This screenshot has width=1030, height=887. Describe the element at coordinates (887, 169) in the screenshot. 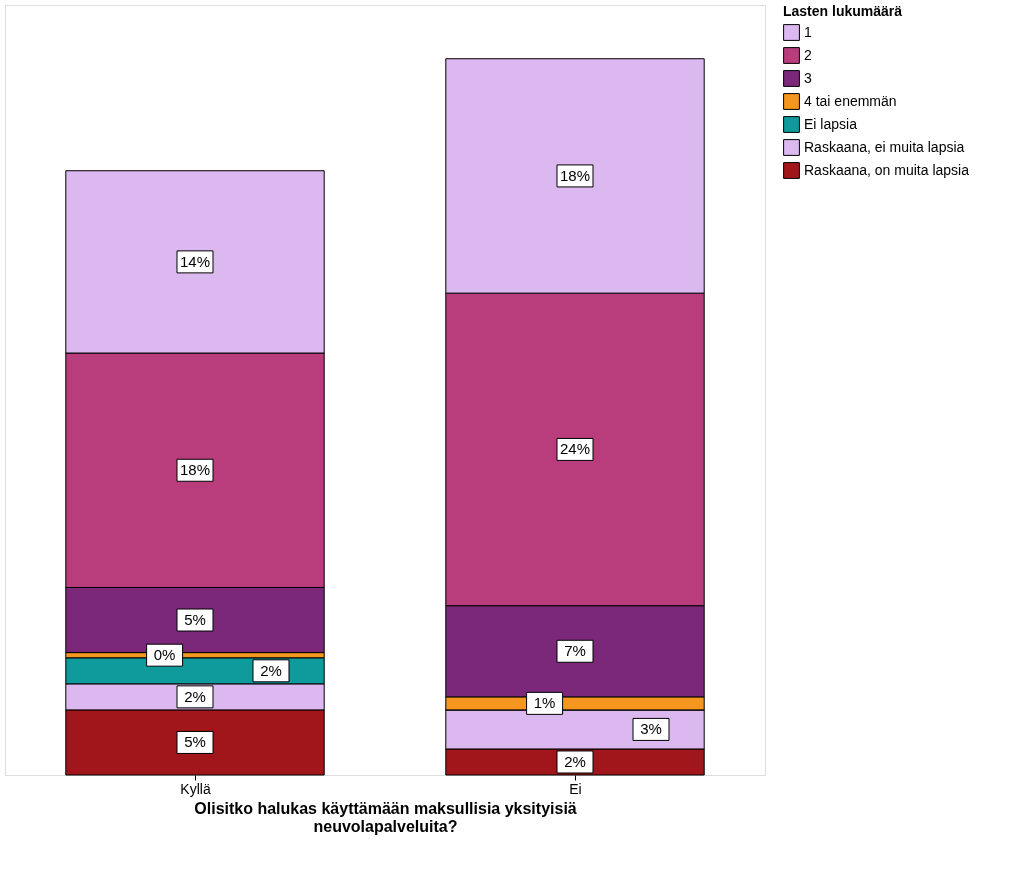

I see `legend-label: Raskaana, on muita lapsia` at that location.